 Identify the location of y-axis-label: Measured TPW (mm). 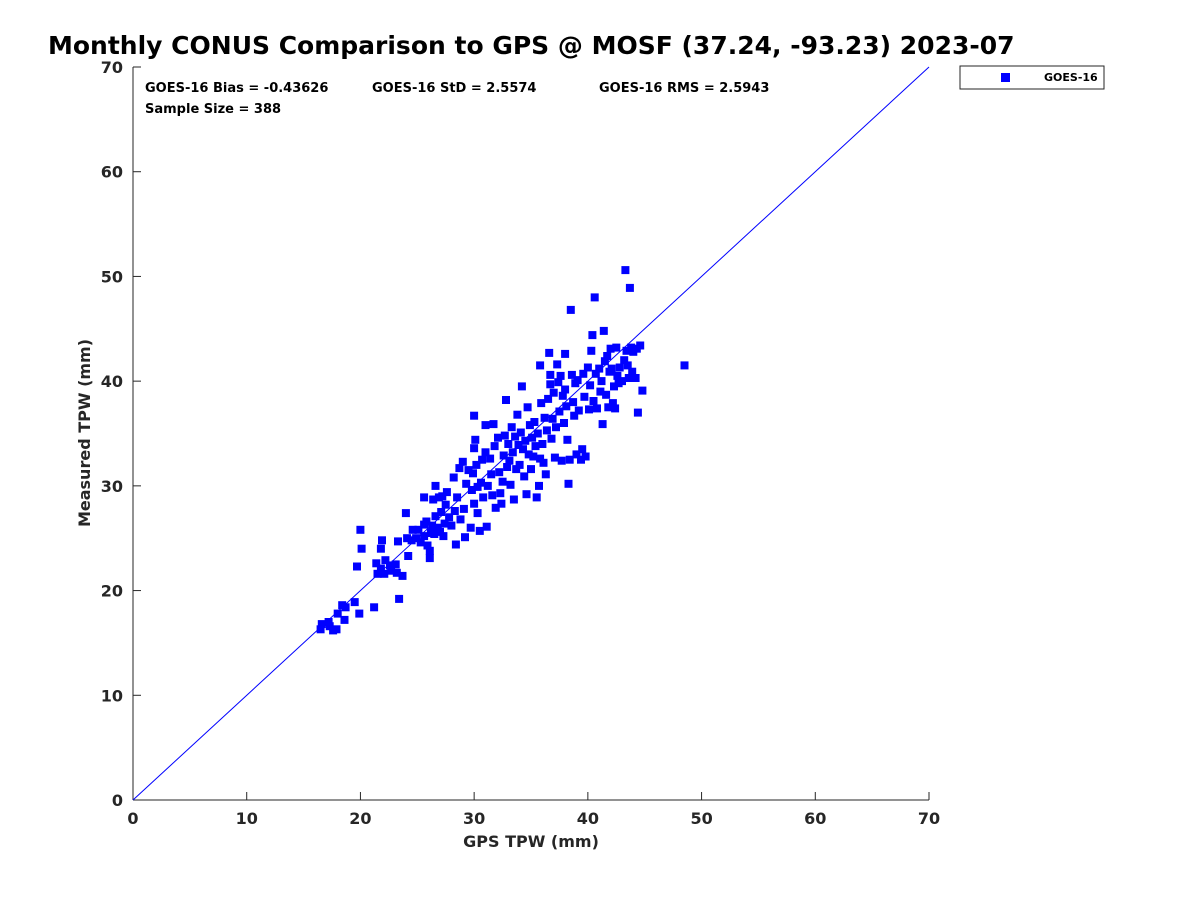
(84, 433).